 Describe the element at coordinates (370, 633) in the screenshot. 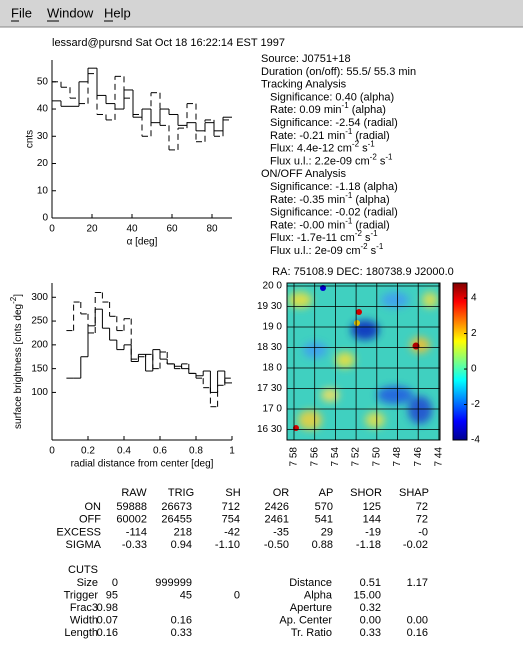

I see `cut-value: 0.33` at that location.